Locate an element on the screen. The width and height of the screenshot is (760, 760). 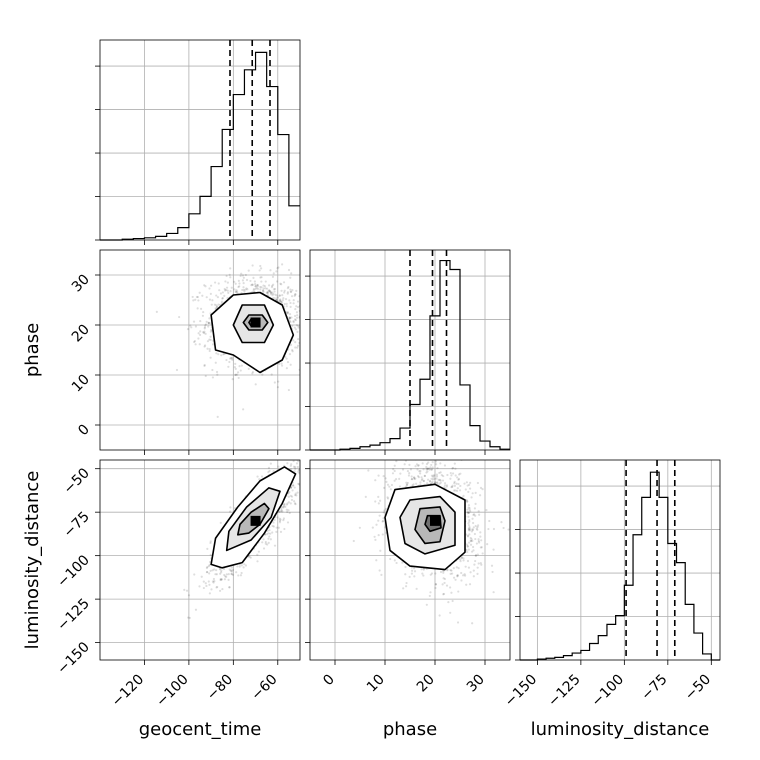
y-tick-label: 20 is located at coordinates (81, 334).